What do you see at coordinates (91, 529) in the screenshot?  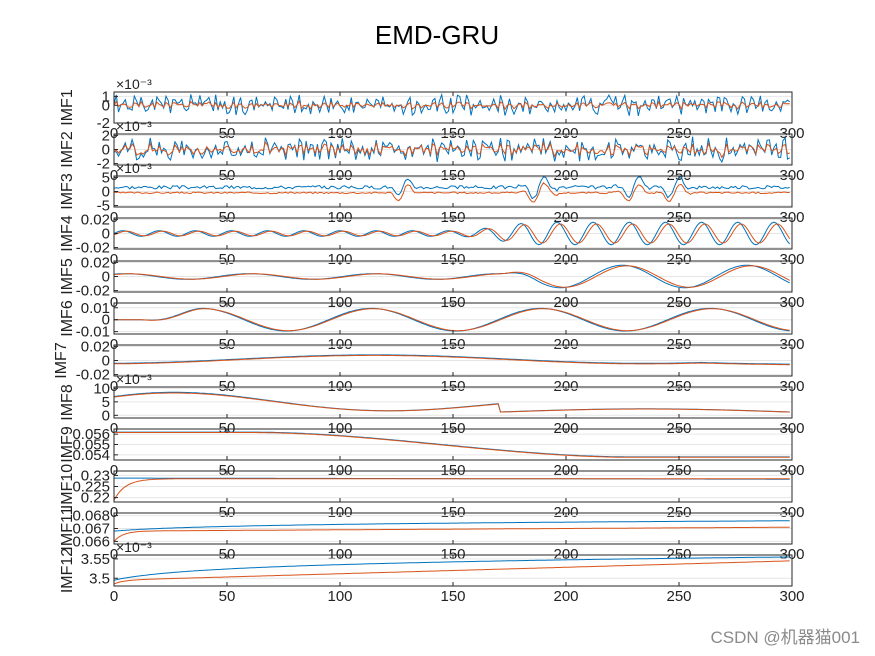 I see `y-tick-label: 0.067` at bounding box center [91, 529].